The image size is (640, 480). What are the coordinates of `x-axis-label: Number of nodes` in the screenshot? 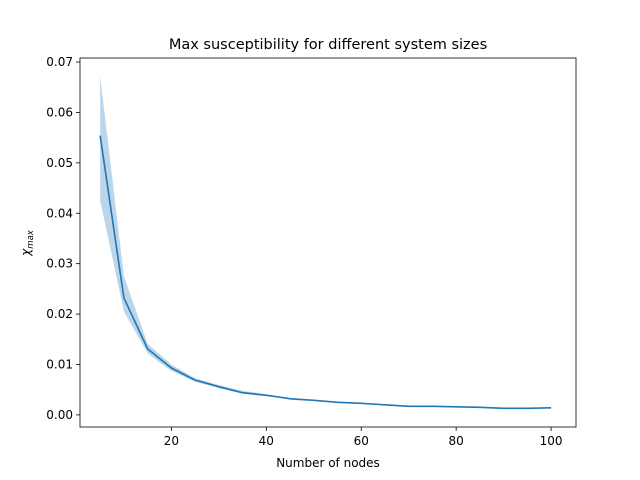 It's located at (328, 463).